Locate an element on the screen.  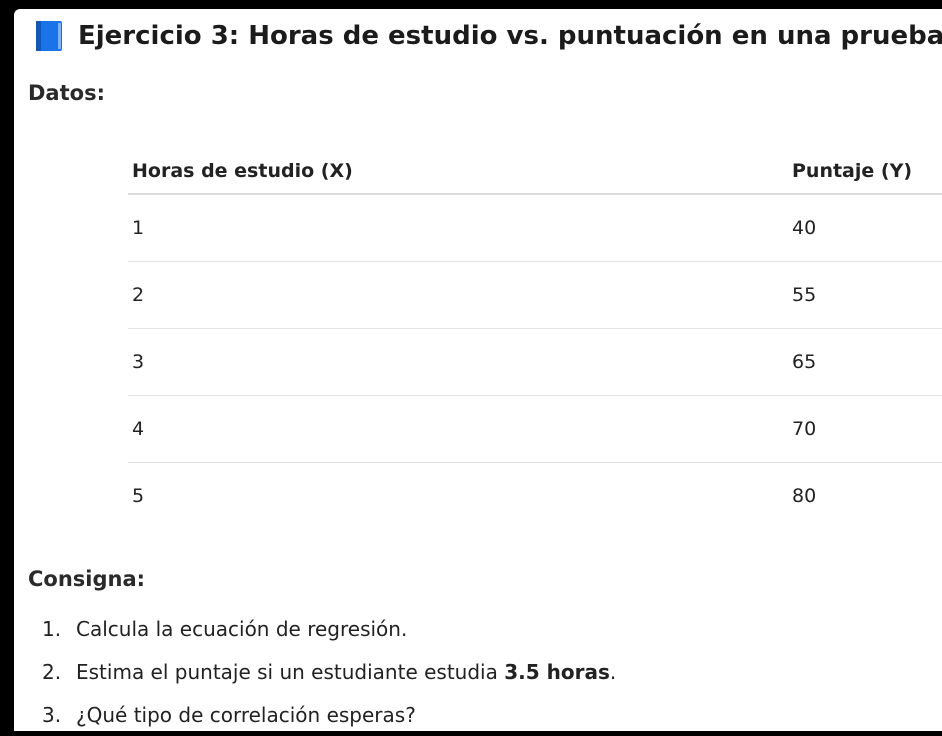
cell-score: 65 is located at coordinates (865, 362).